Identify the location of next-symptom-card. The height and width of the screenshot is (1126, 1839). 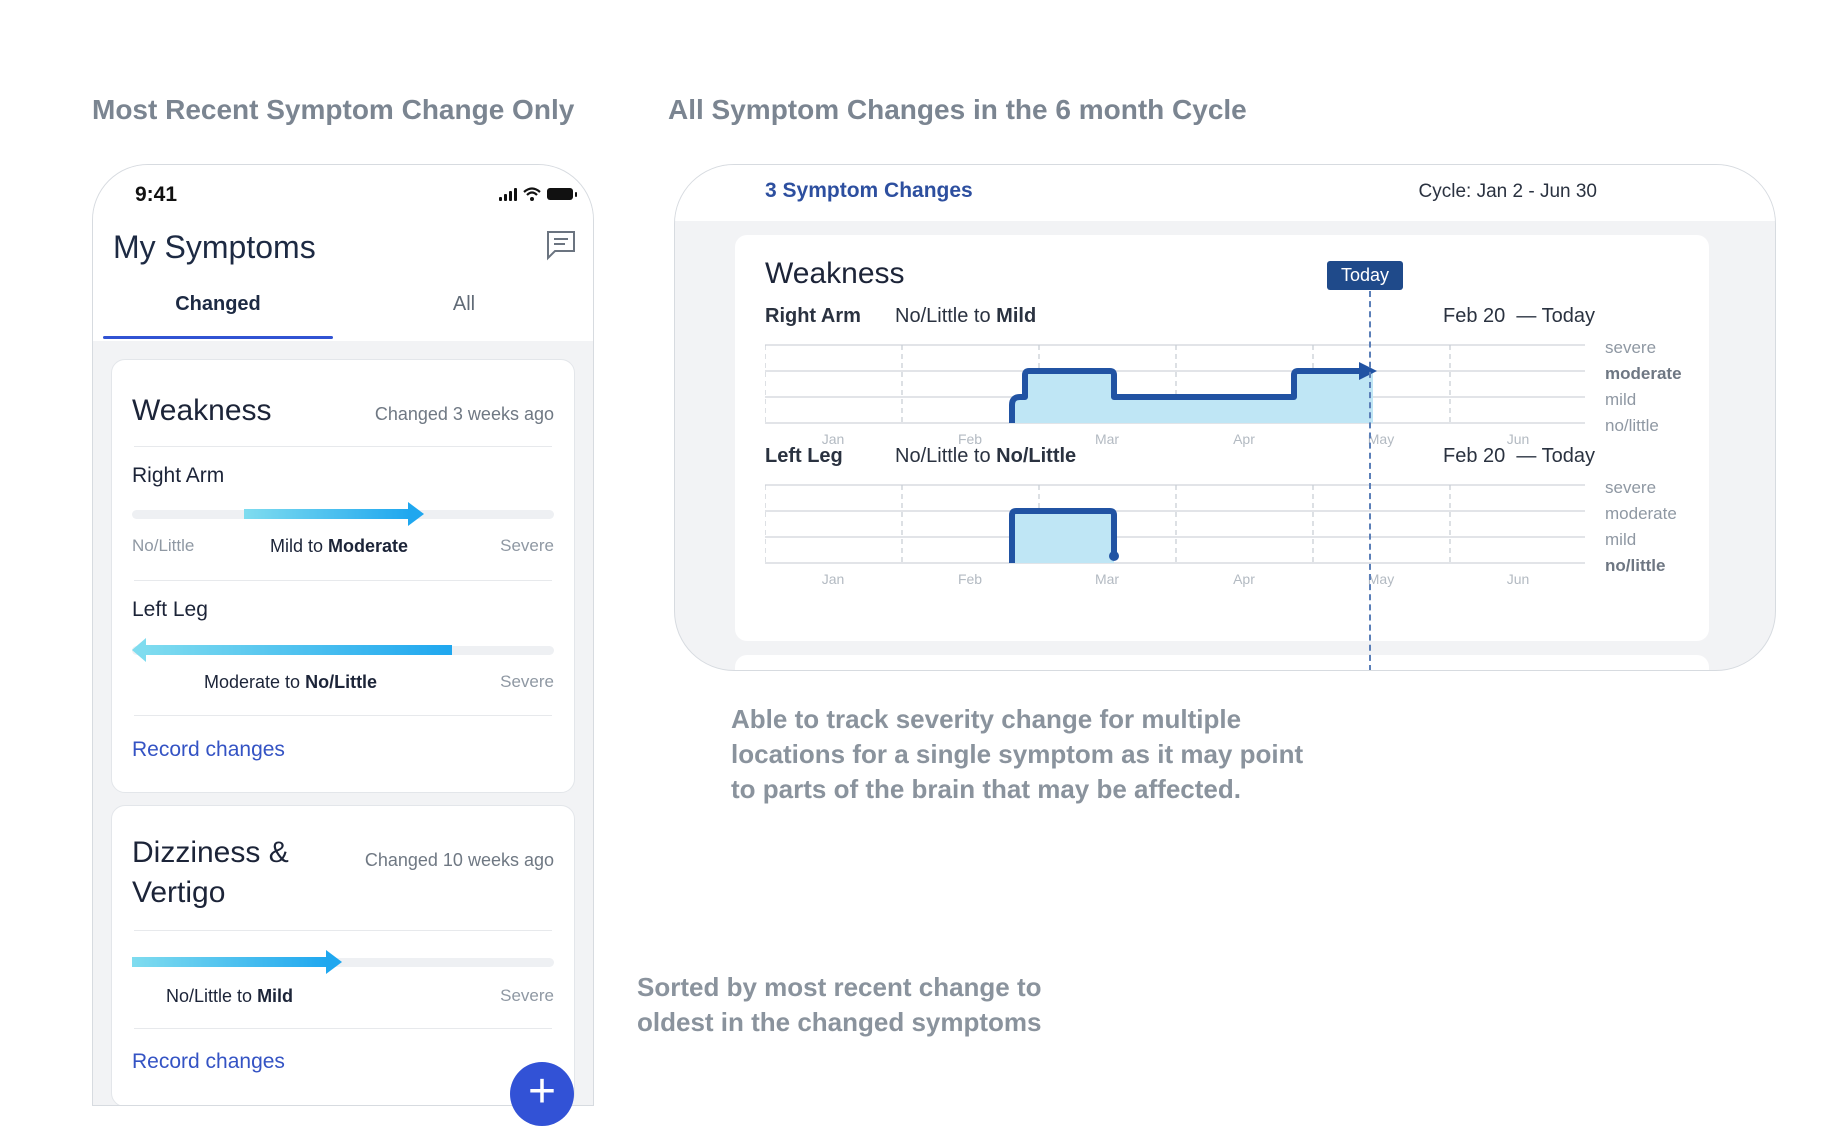
(1222, 662).